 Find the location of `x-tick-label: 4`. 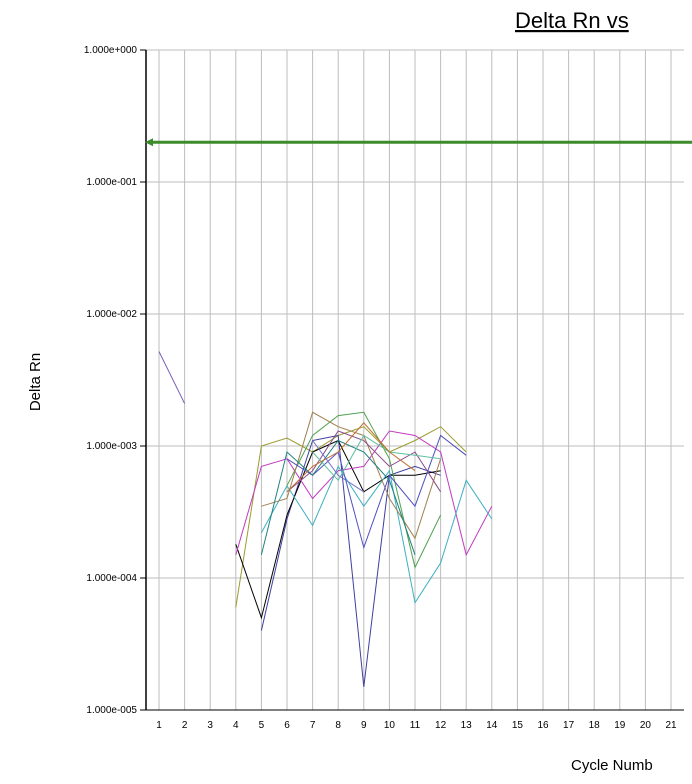

x-tick-label: 4 is located at coordinates (236, 725).